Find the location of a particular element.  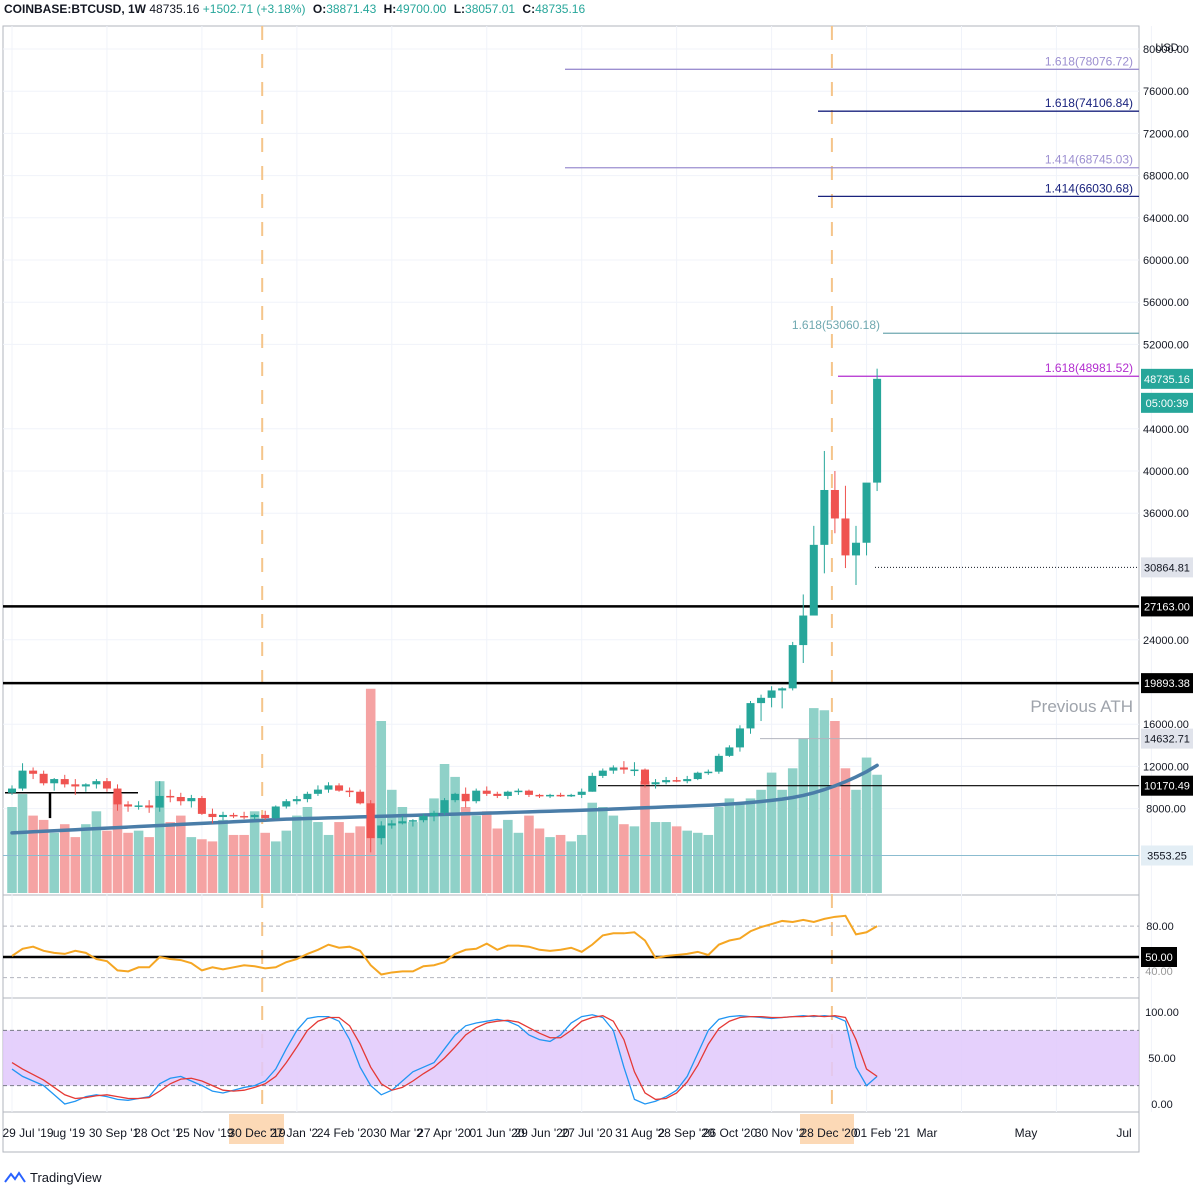

time-tick-label: 25 Nov '19 is located at coordinates (205, 1133).